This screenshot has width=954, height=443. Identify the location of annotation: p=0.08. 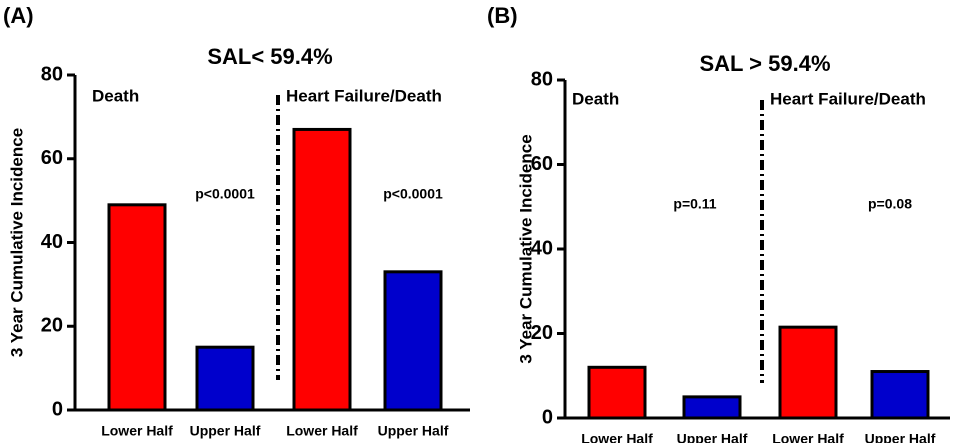
(890, 204).